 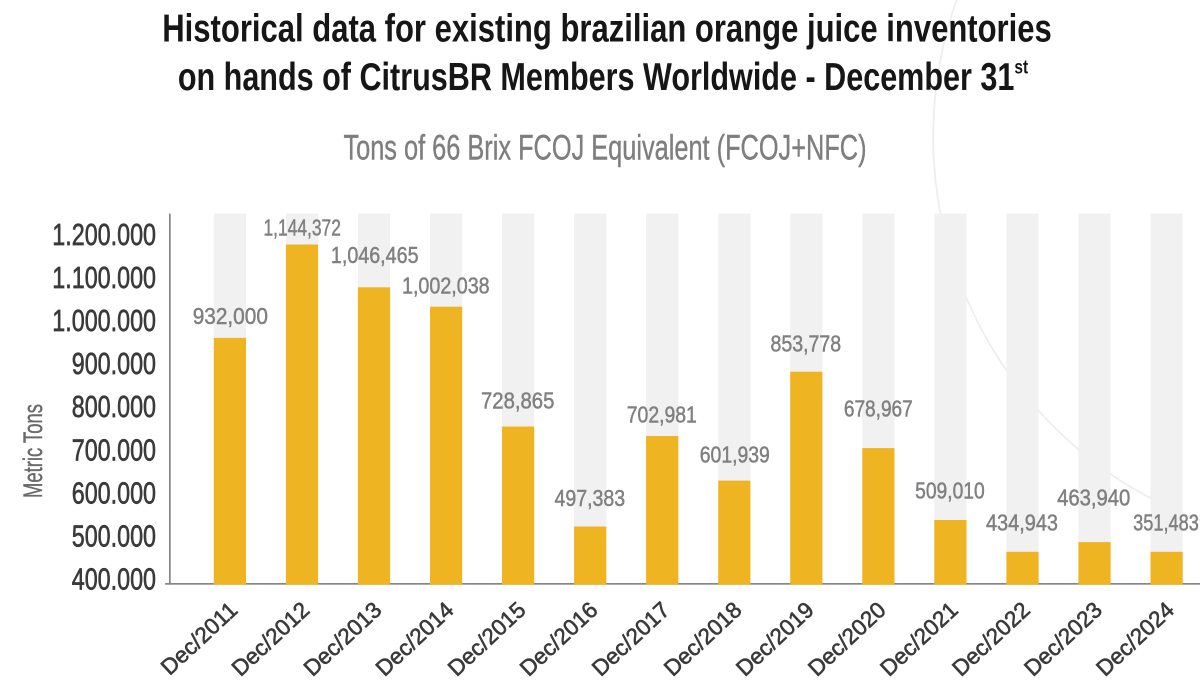 I want to click on svg-text: 463,940, so click(x=1093, y=497).